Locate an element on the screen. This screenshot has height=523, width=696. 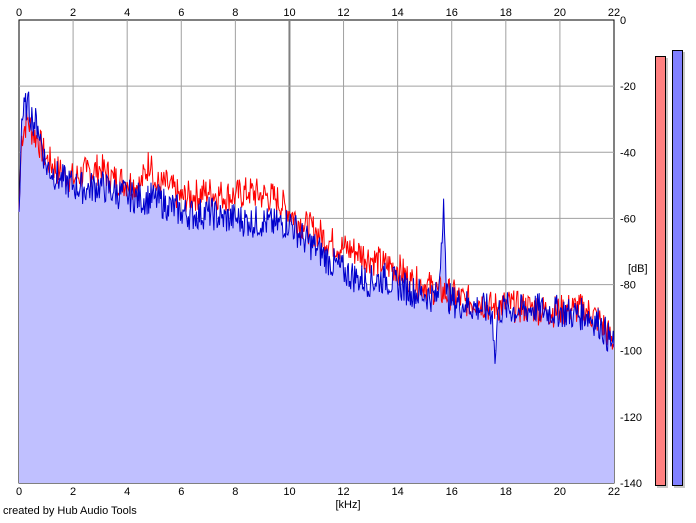
x-tick-label-bottom: 8 is located at coordinates (235, 492).